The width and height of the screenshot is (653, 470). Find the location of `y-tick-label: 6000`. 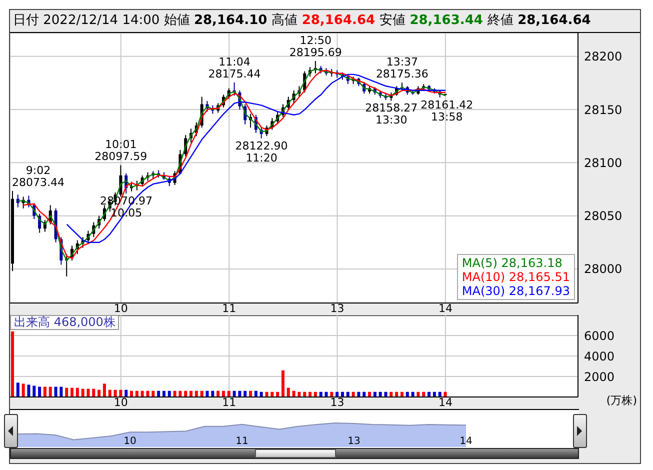

y-tick-label: 6000 is located at coordinates (599, 335).